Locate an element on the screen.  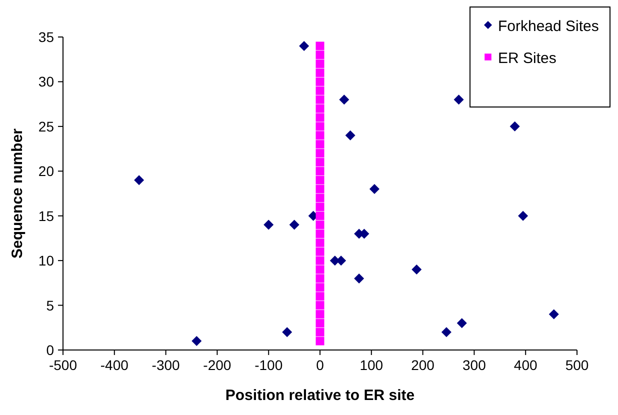
x-tick-label: 0 is located at coordinates (320, 365).